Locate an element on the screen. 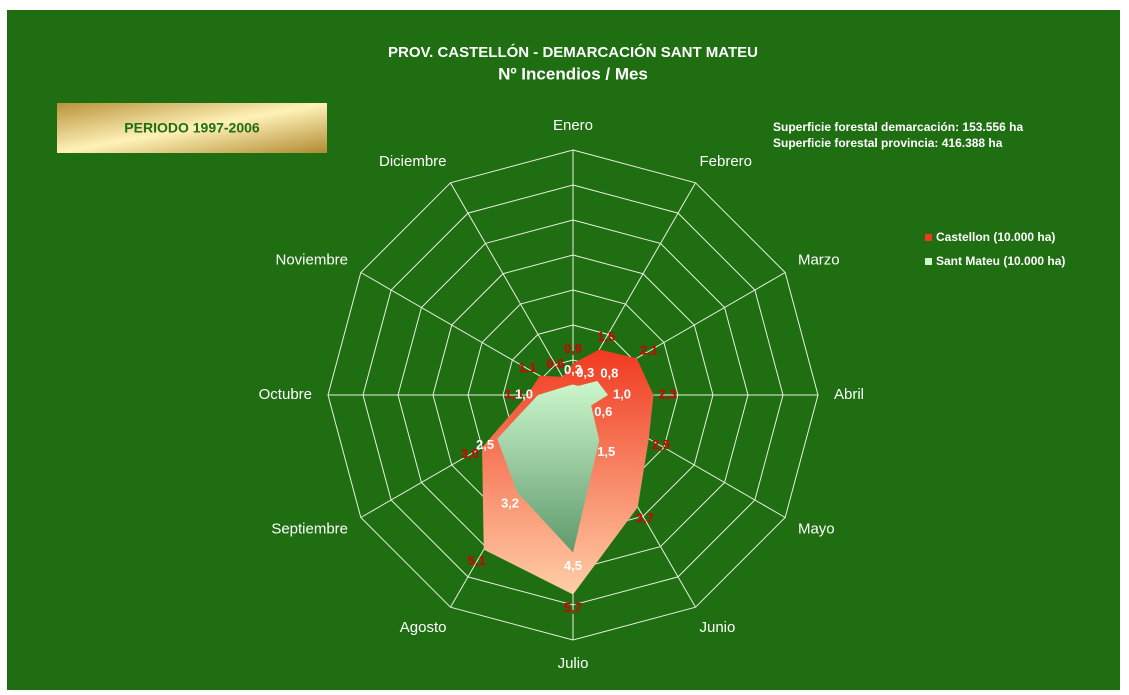 The image size is (1129, 695). data-label: 2,3 is located at coordinates (667, 393).